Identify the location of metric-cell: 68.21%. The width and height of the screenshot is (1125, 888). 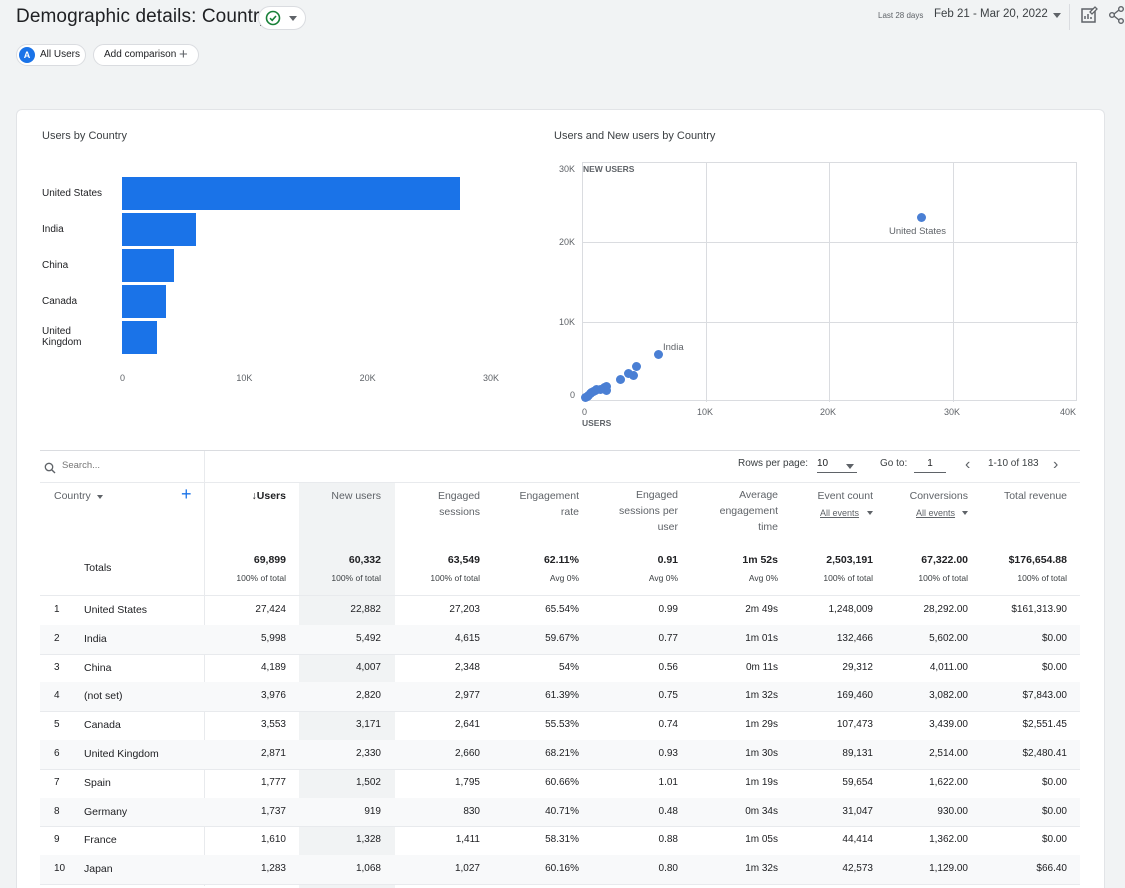
(562, 753).